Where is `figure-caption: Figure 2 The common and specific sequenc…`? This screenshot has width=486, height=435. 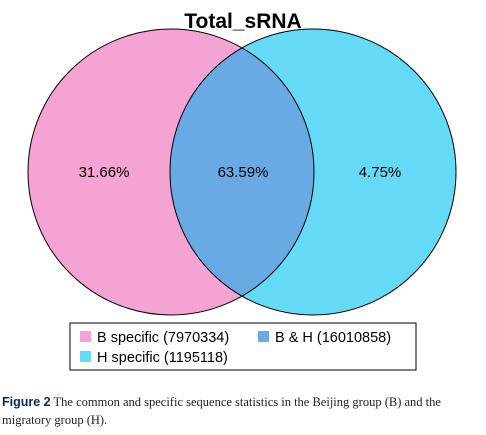
figure-caption: Figure 2 The common and specific sequenc… is located at coordinates (242, 411).